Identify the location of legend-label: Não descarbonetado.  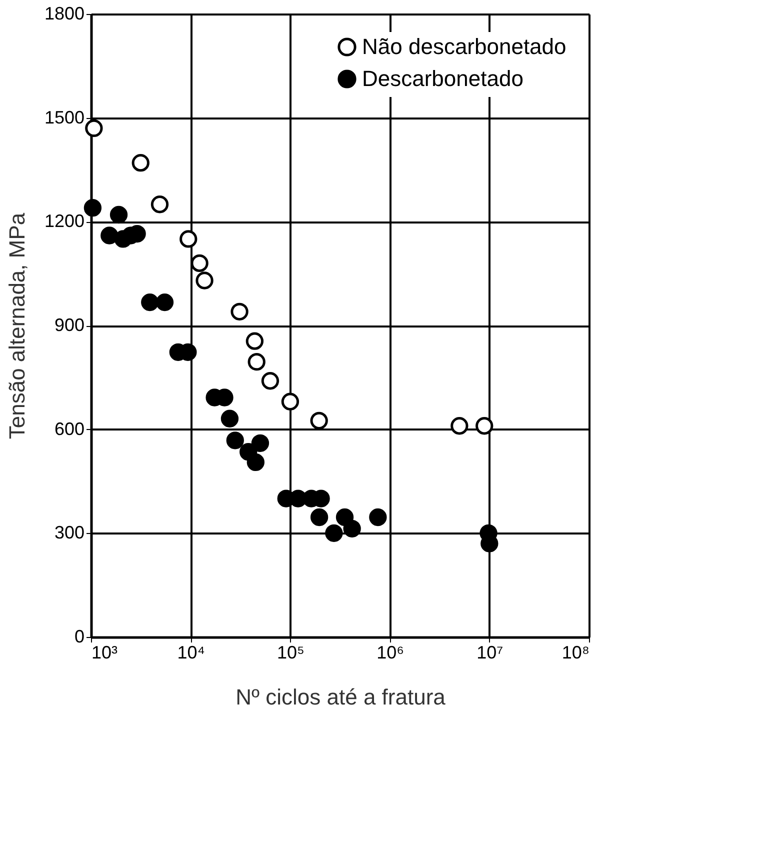
(464, 46).